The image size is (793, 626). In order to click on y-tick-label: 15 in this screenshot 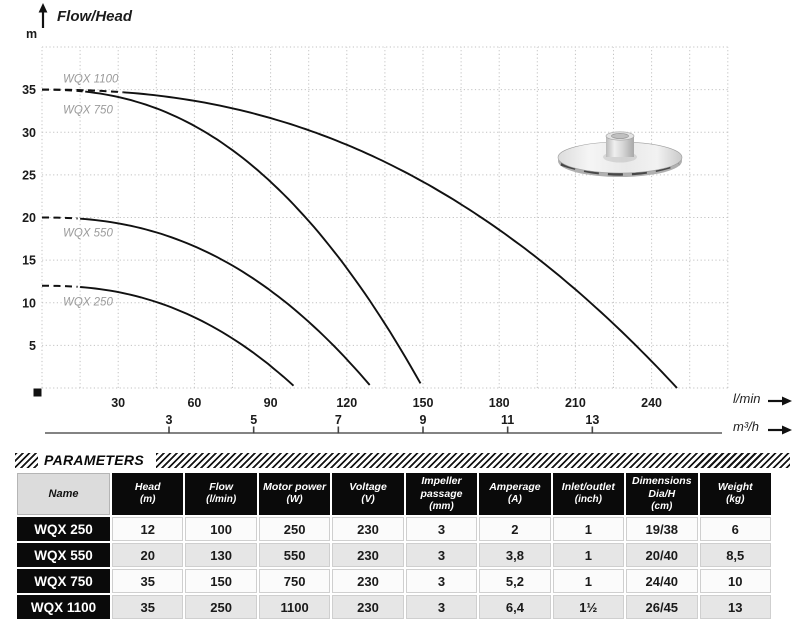, I will do `click(29, 261)`.